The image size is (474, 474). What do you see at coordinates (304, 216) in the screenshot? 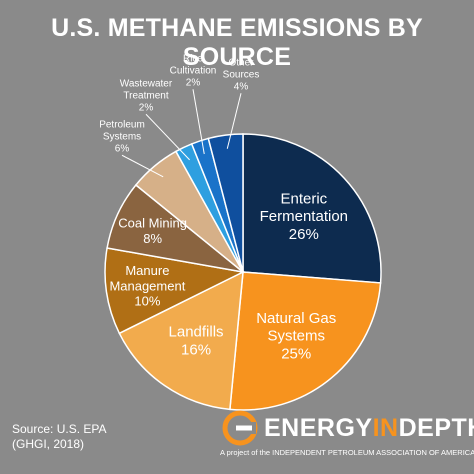
I see `slice-label-enteric-fermentation: Enteric Fermentation 26%` at bounding box center [304, 216].